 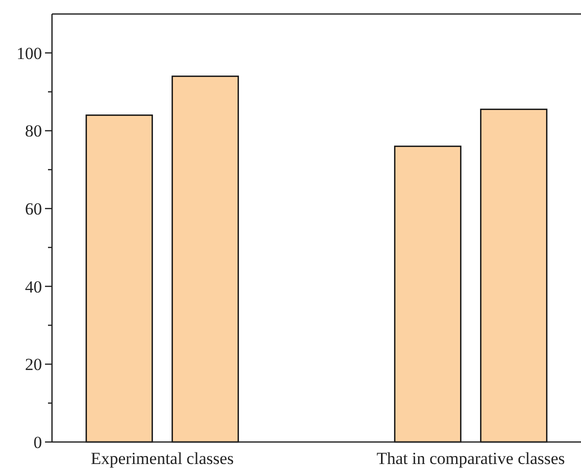 What do you see at coordinates (162, 458) in the screenshot?
I see `x-tick-label: Experimental classes` at bounding box center [162, 458].